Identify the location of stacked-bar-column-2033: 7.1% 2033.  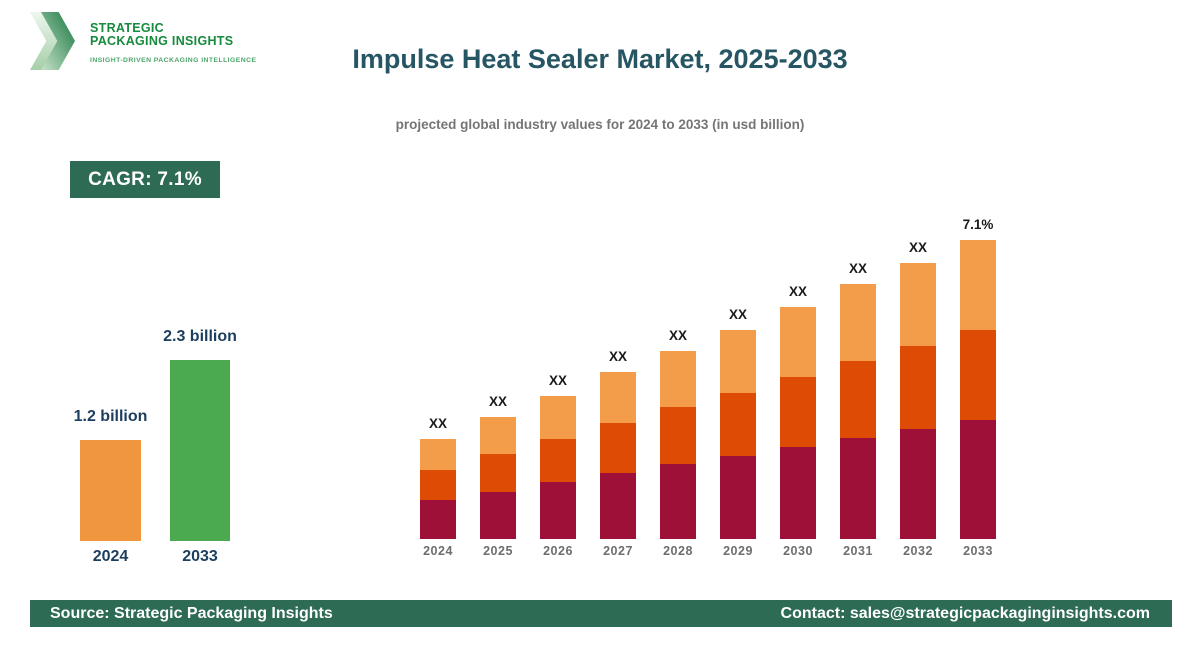
(978, 374).